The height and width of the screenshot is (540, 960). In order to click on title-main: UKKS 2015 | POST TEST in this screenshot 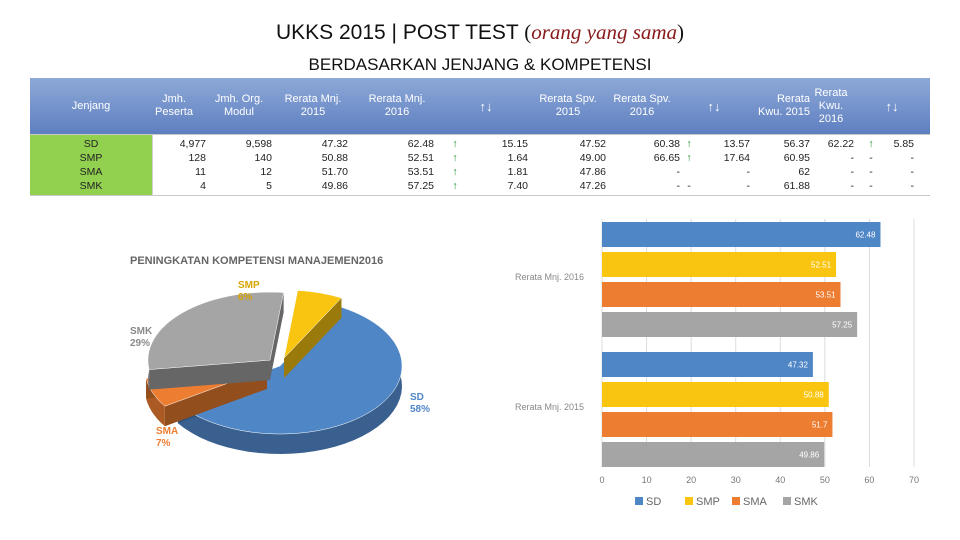, I will do `click(397, 32)`.